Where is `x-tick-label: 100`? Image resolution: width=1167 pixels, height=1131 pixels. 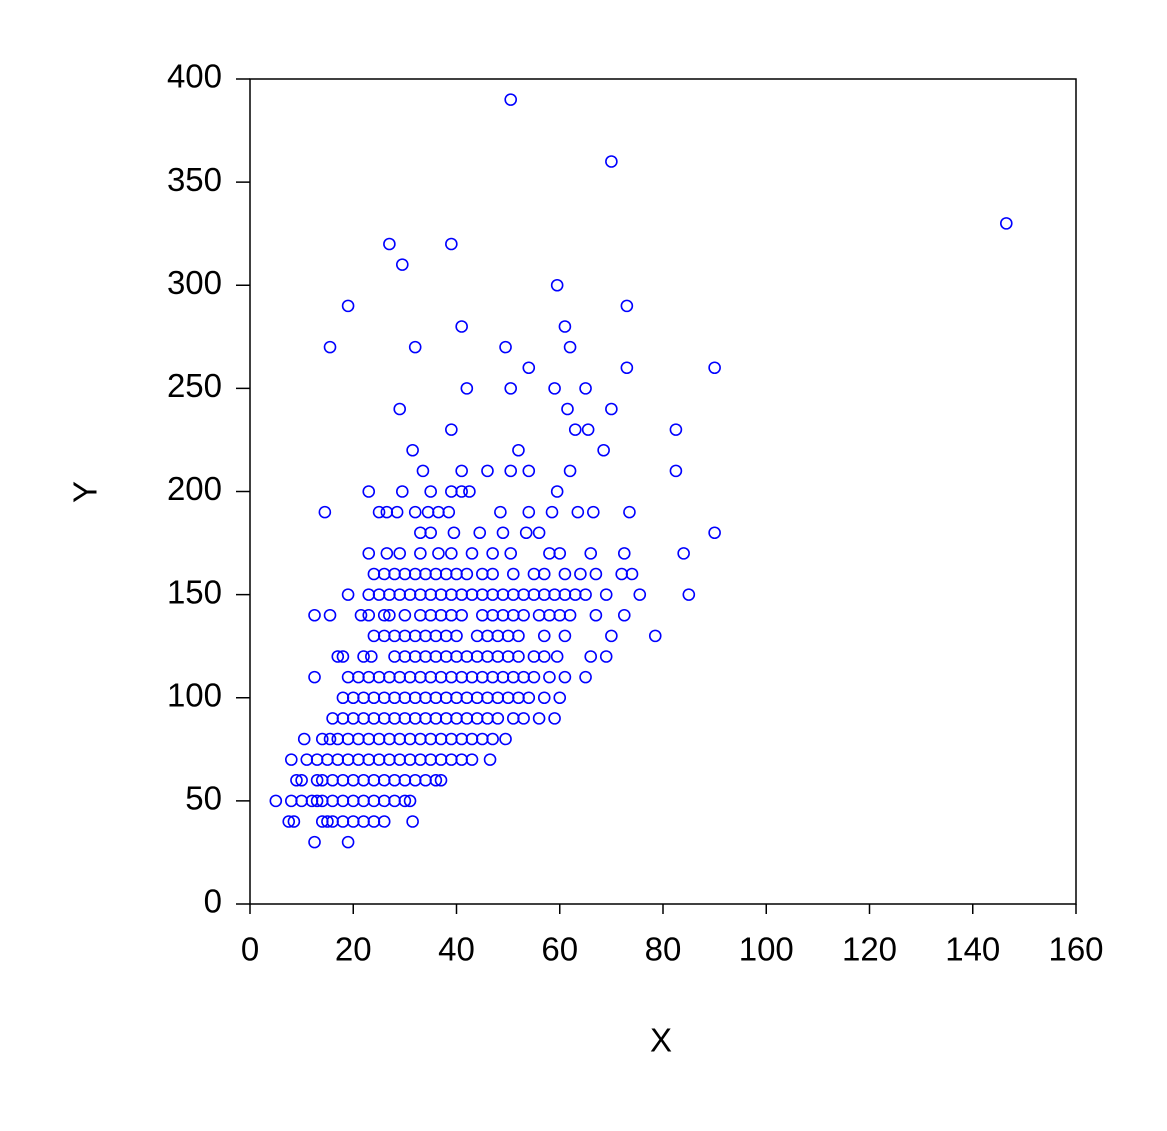 x-tick-label: 100 is located at coordinates (766, 949).